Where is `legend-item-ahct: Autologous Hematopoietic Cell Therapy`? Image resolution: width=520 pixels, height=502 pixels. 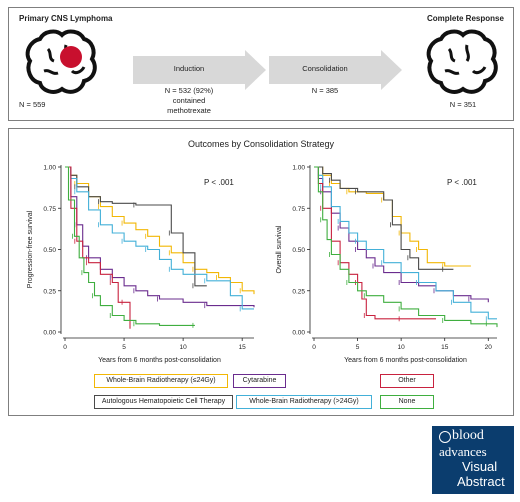
legend-item-ahct: Autologous Hematopoietic Cell Therapy is located at coordinates (163, 402).